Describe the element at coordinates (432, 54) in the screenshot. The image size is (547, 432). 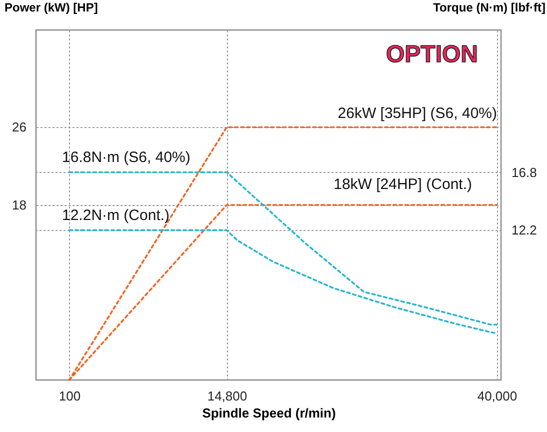
I see `annotation: OPTION` at that location.